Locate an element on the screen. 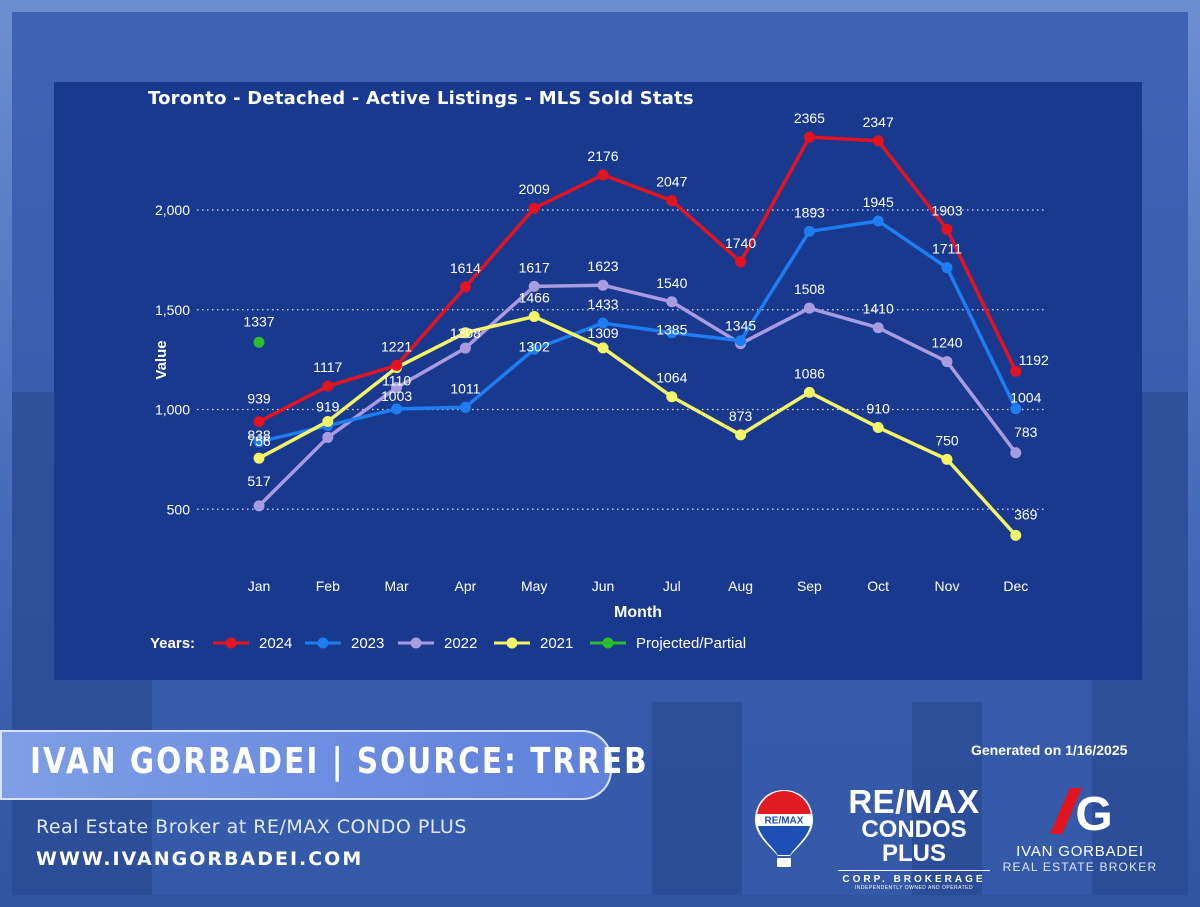  legend-entry-label: 2022 is located at coordinates (460, 643).